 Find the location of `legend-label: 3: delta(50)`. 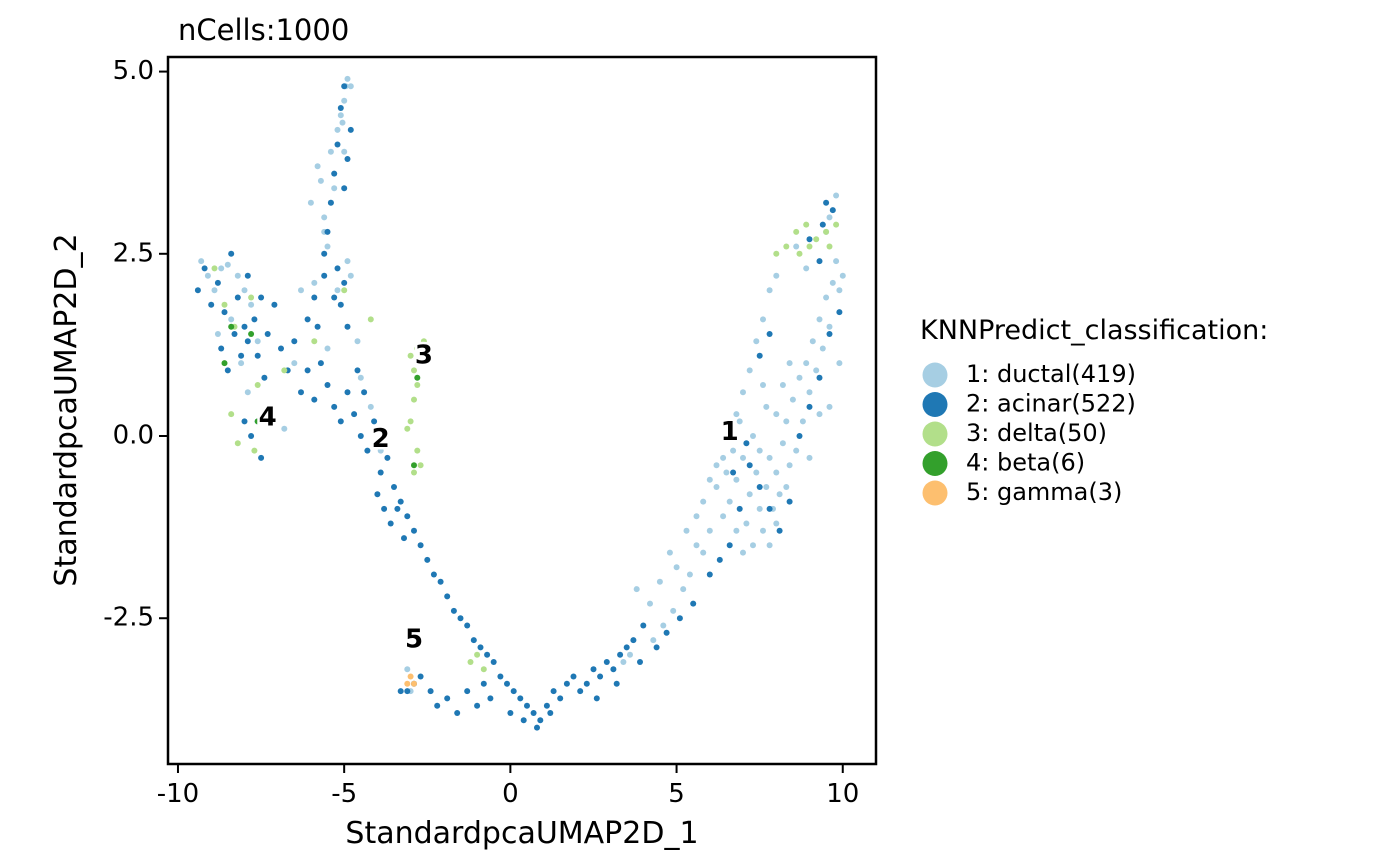

legend-label: 3: delta(50) is located at coordinates (1036, 433).